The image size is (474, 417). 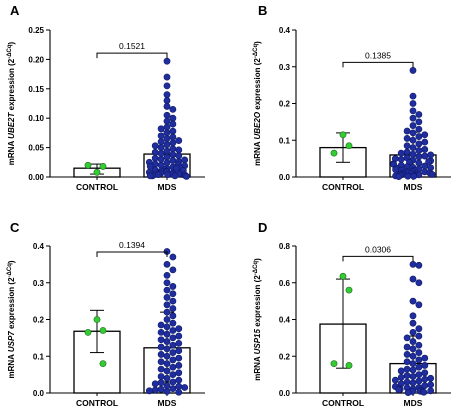 What do you see at coordinates (343, 403) in the screenshot?
I see `x-tick-label: CONTROL` at bounding box center [343, 403].